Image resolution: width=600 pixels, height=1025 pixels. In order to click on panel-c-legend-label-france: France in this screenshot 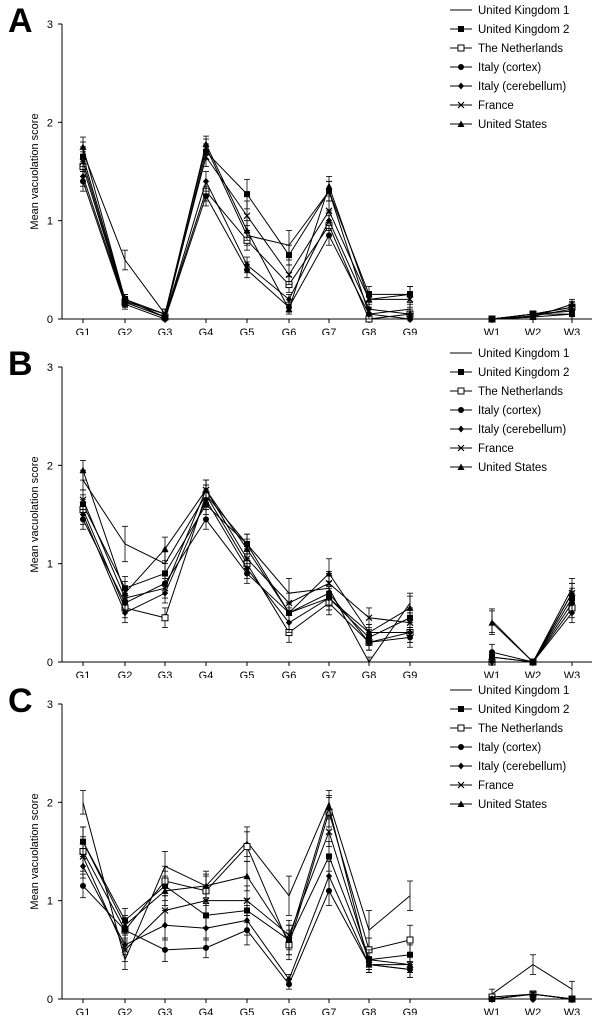, I will do `click(496, 786)`.